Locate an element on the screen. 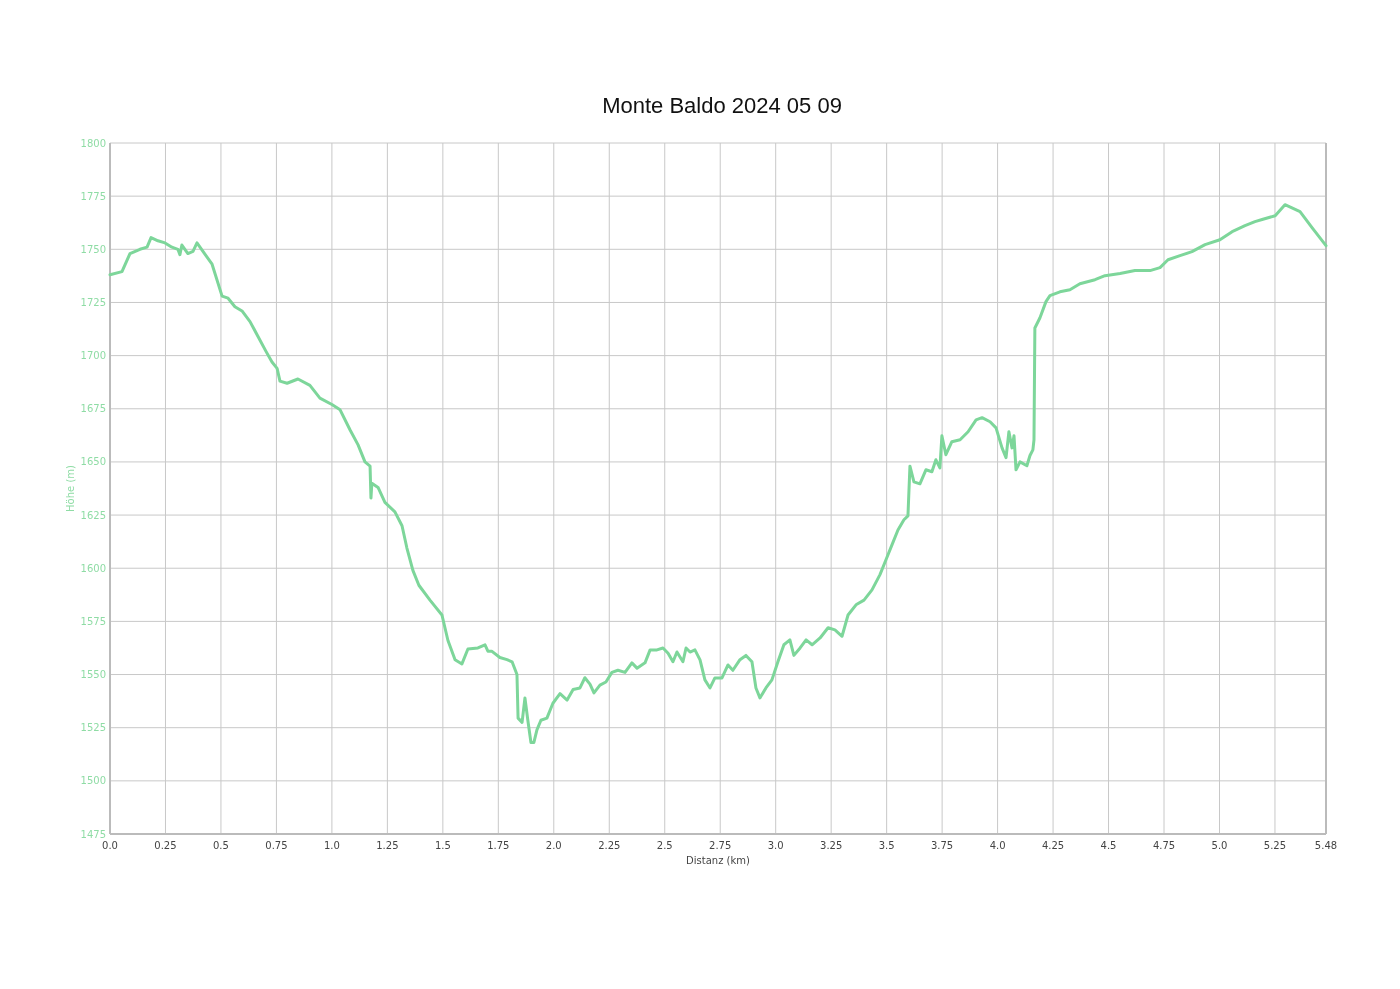  x-tick-label: 3.25 is located at coordinates (831, 845).